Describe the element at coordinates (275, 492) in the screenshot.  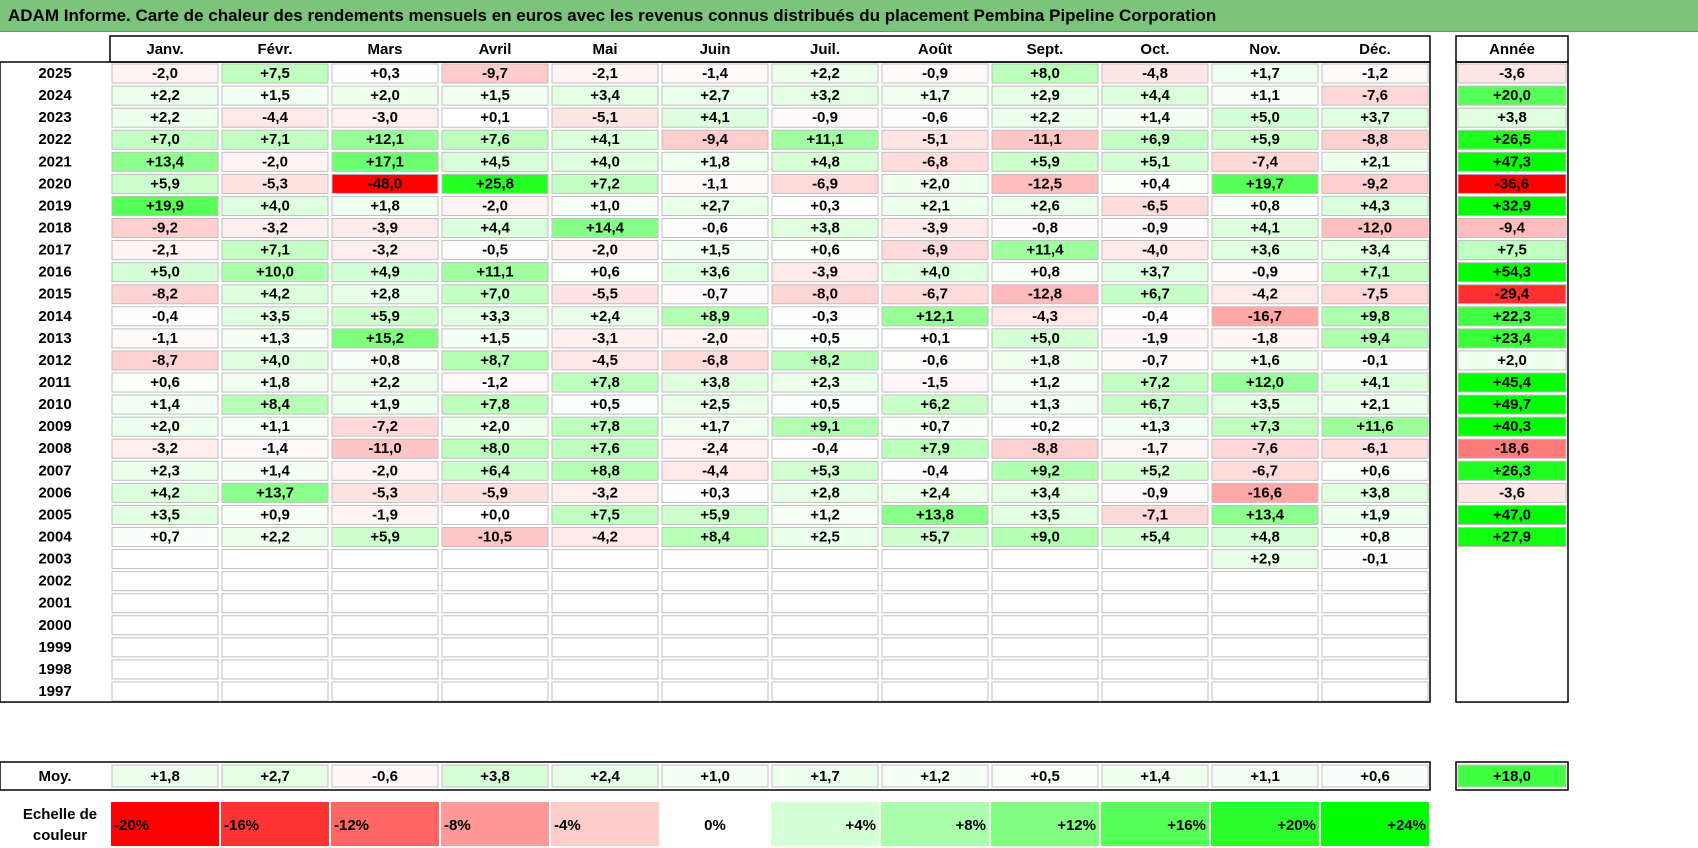
I see `heatmap-cell-value: +13,7` at that location.